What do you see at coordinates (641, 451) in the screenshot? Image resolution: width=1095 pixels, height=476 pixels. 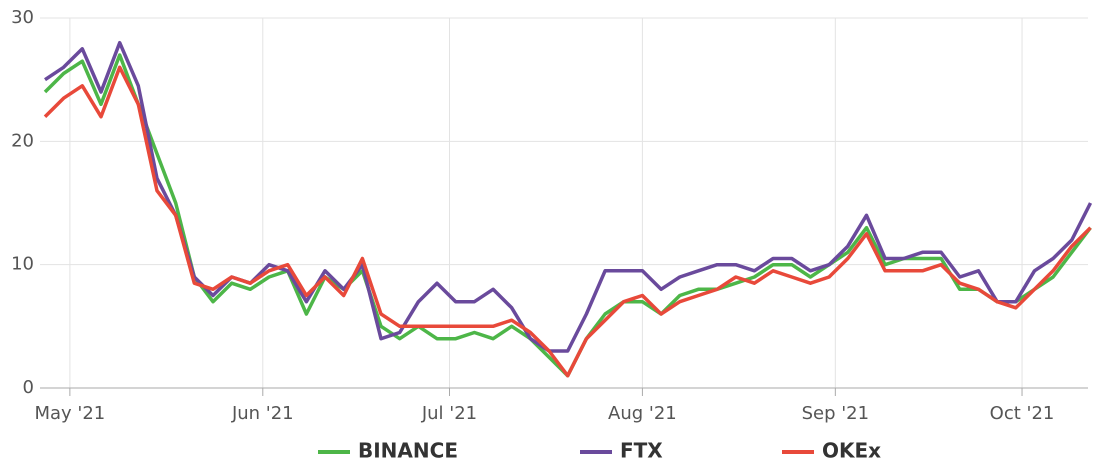 I see `legend-text: FTX` at bounding box center [641, 451].